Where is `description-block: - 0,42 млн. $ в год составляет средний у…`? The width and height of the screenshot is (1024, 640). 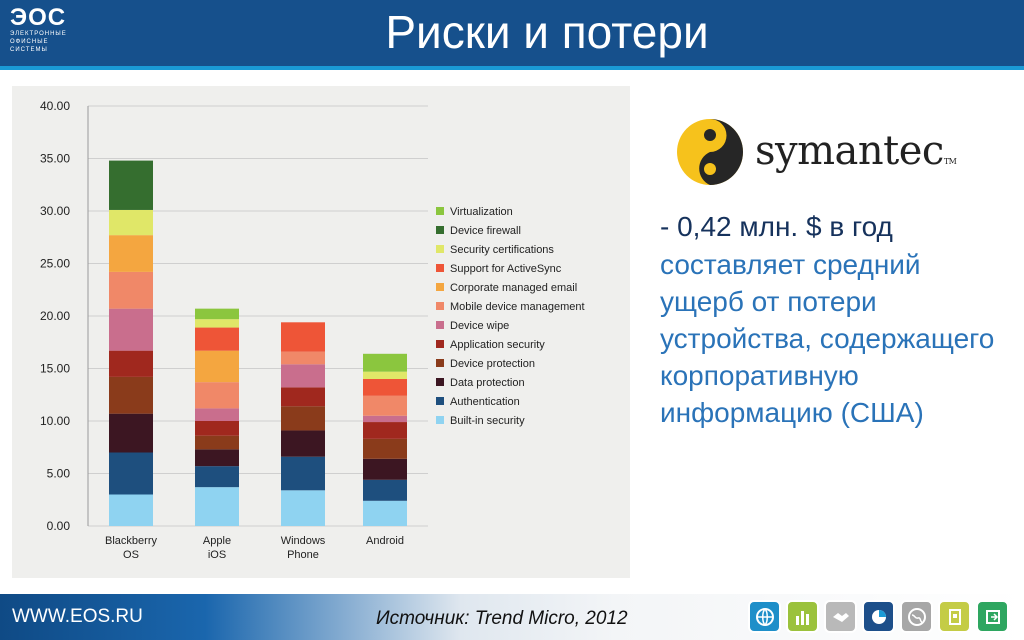 description-block: - 0,42 млн. $ в год составляет средний у… is located at coordinates (835, 319).